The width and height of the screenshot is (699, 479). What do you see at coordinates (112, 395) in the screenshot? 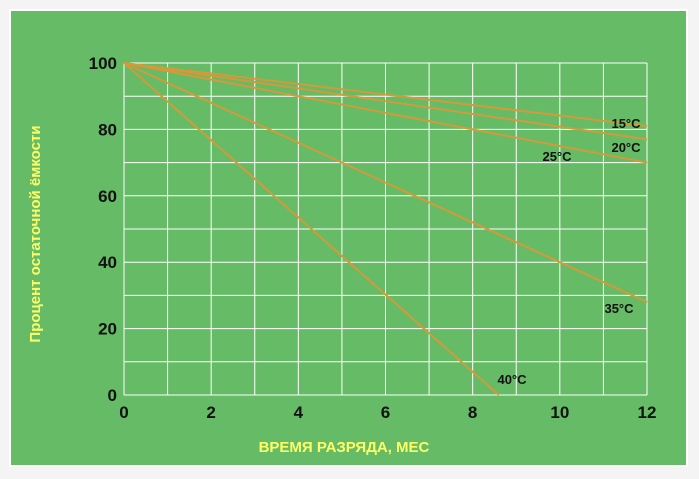
I see `y-tick-label: 0` at bounding box center [112, 395].